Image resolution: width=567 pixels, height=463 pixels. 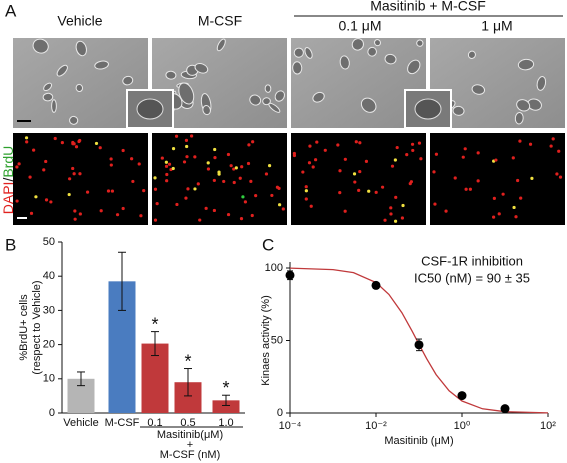 I want to click on column-header: M-CSF, so click(x=220, y=21).